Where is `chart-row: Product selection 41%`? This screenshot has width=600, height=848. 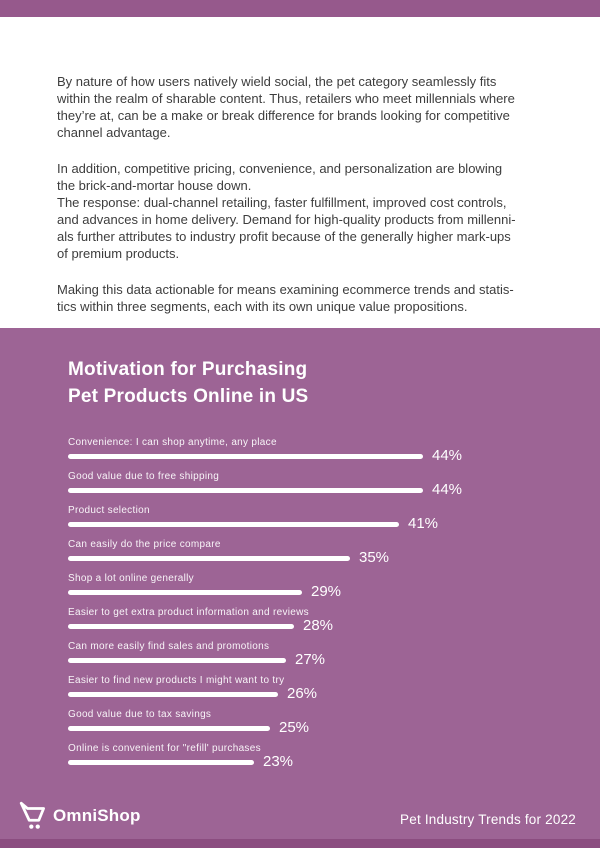 chart-row: Product selection 41% is located at coordinates (334, 518).